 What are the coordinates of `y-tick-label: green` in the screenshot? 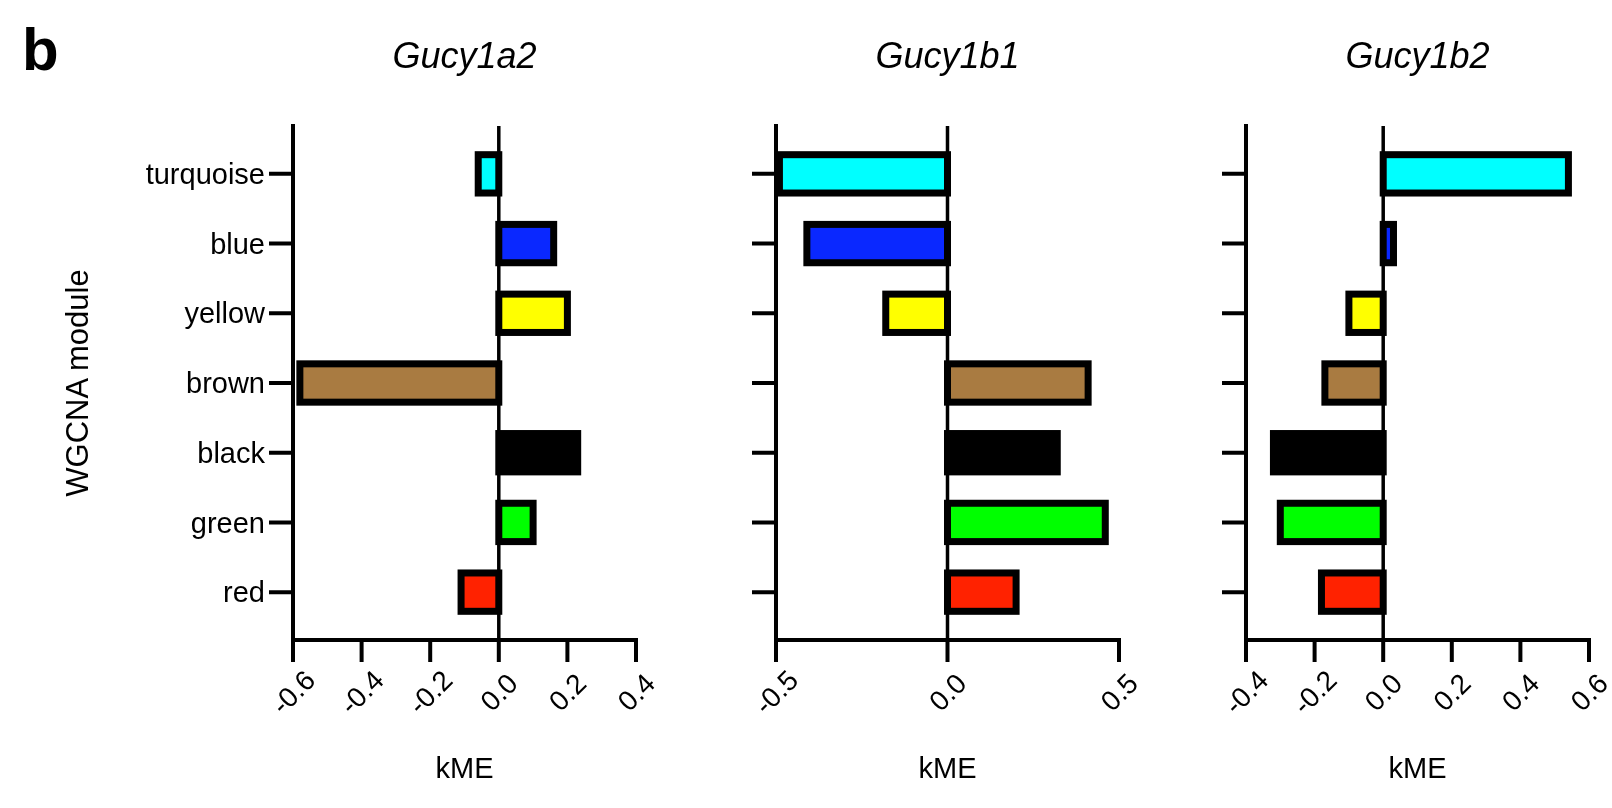 It's located at (227, 522).